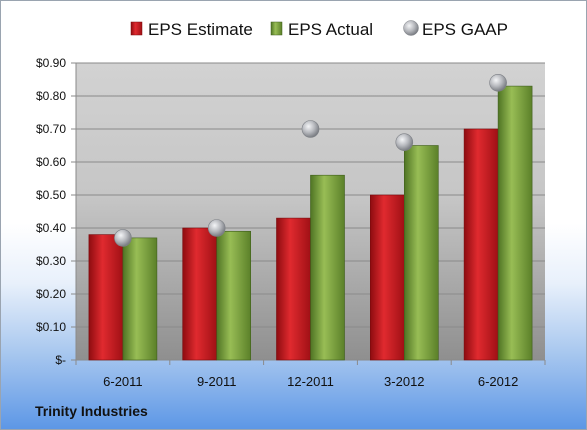 The height and width of the screenshot is (430, 587). What do you see at coordinates (276, 28) in the screenshot?
I see `legend-swatch-eps-actual` at bounding box center [276, 28].